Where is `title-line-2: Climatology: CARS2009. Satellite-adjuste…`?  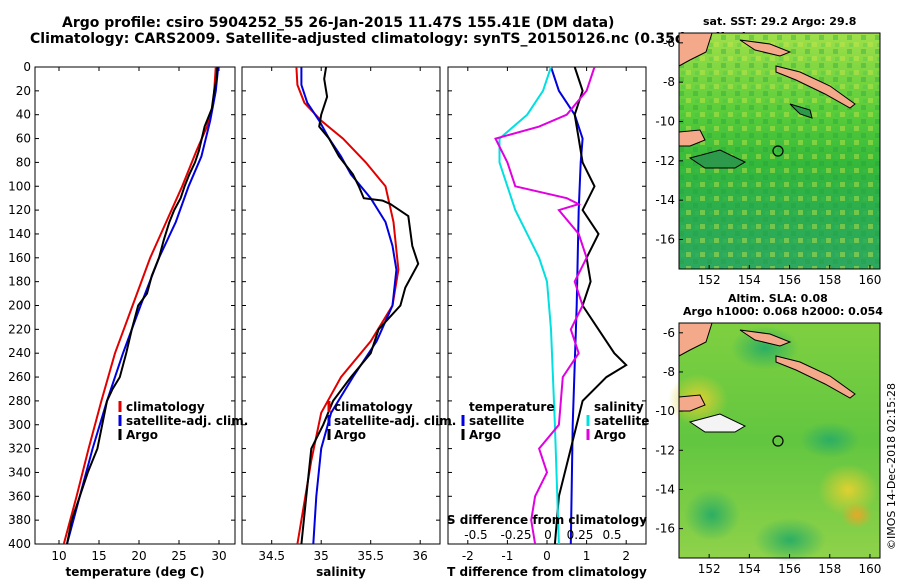
title-line-2: Climatology: CARS2009. Satellite-adjuste… is located at coordinates (389, 39).